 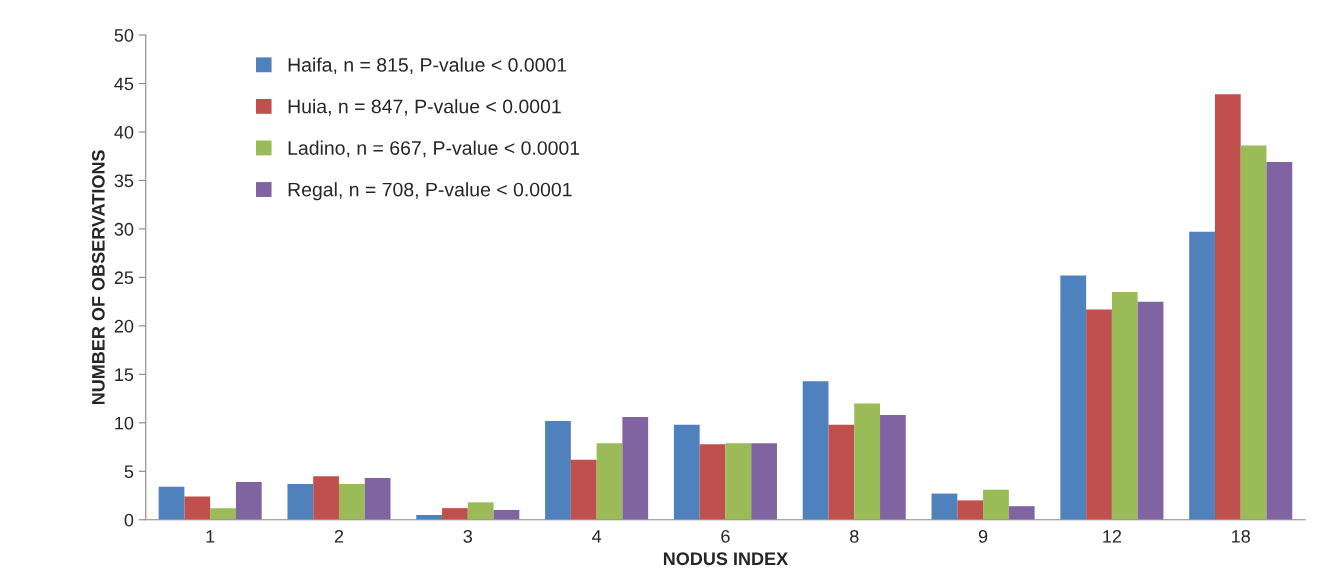 I want to click on y-tick-label: 50, so click(x=124, y=35).